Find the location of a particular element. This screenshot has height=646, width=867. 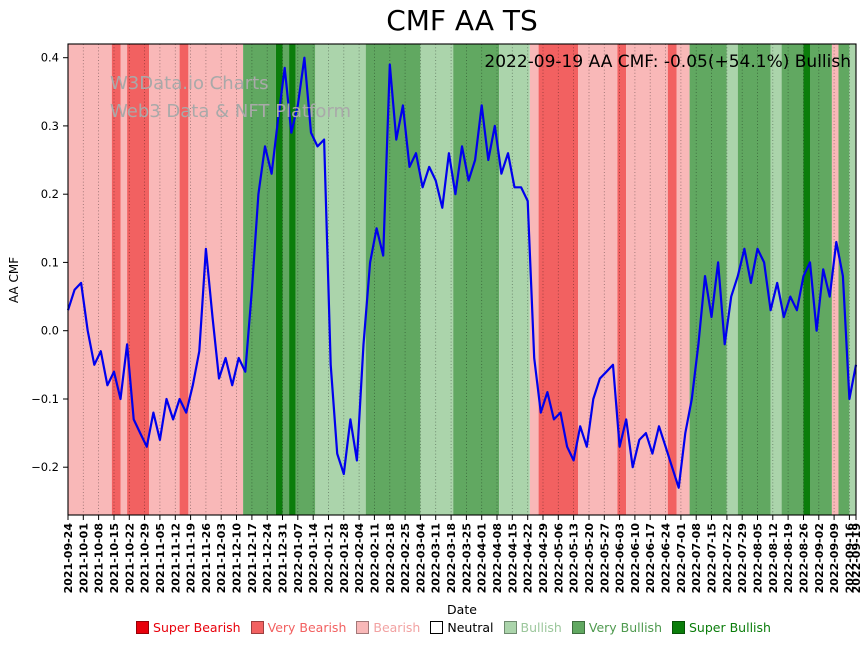

watermark-line2: Web3 Data & NFT Platform is located at coordinates (231, 111).